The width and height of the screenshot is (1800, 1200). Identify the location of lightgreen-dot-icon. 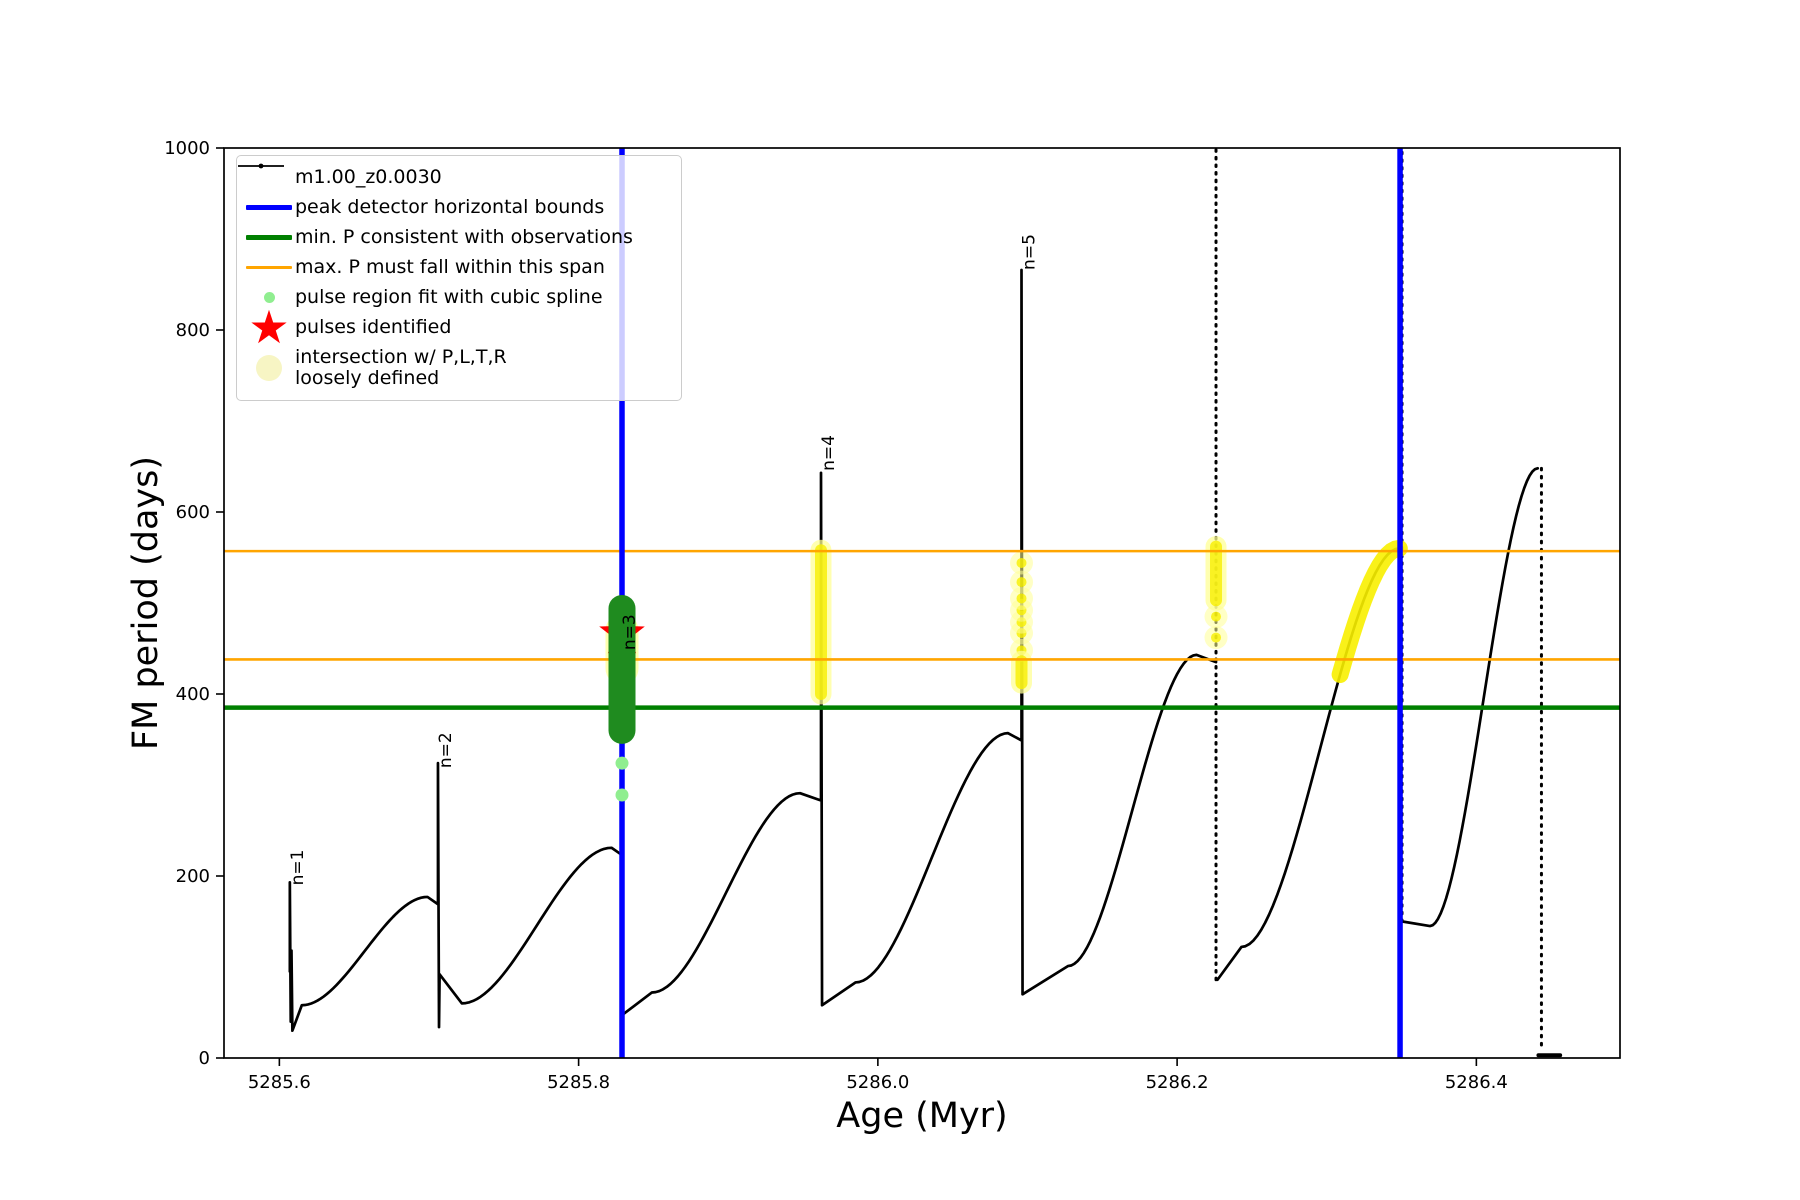
(269, 297).